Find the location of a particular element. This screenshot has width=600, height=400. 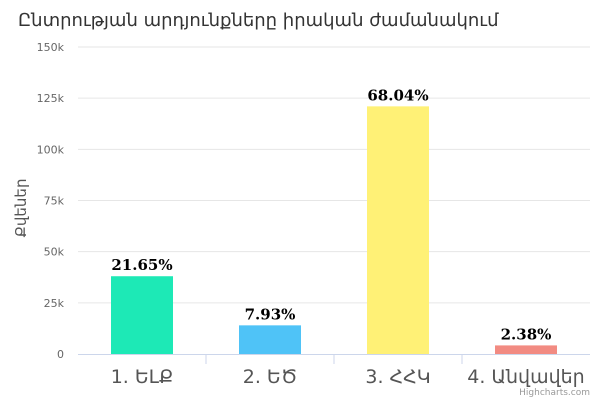

x-tick-label: 2. ԵԾ is located at coordinates (270, 377).